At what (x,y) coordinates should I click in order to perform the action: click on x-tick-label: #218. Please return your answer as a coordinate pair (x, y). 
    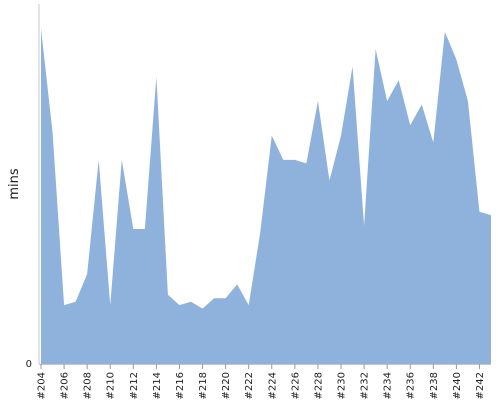
    Looking at the image, I should click on (203, 385).